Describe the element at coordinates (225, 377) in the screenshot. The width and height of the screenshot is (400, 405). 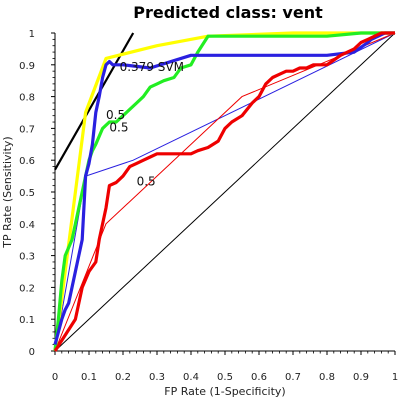
I see `x-tick-label: 0.5` at that location.